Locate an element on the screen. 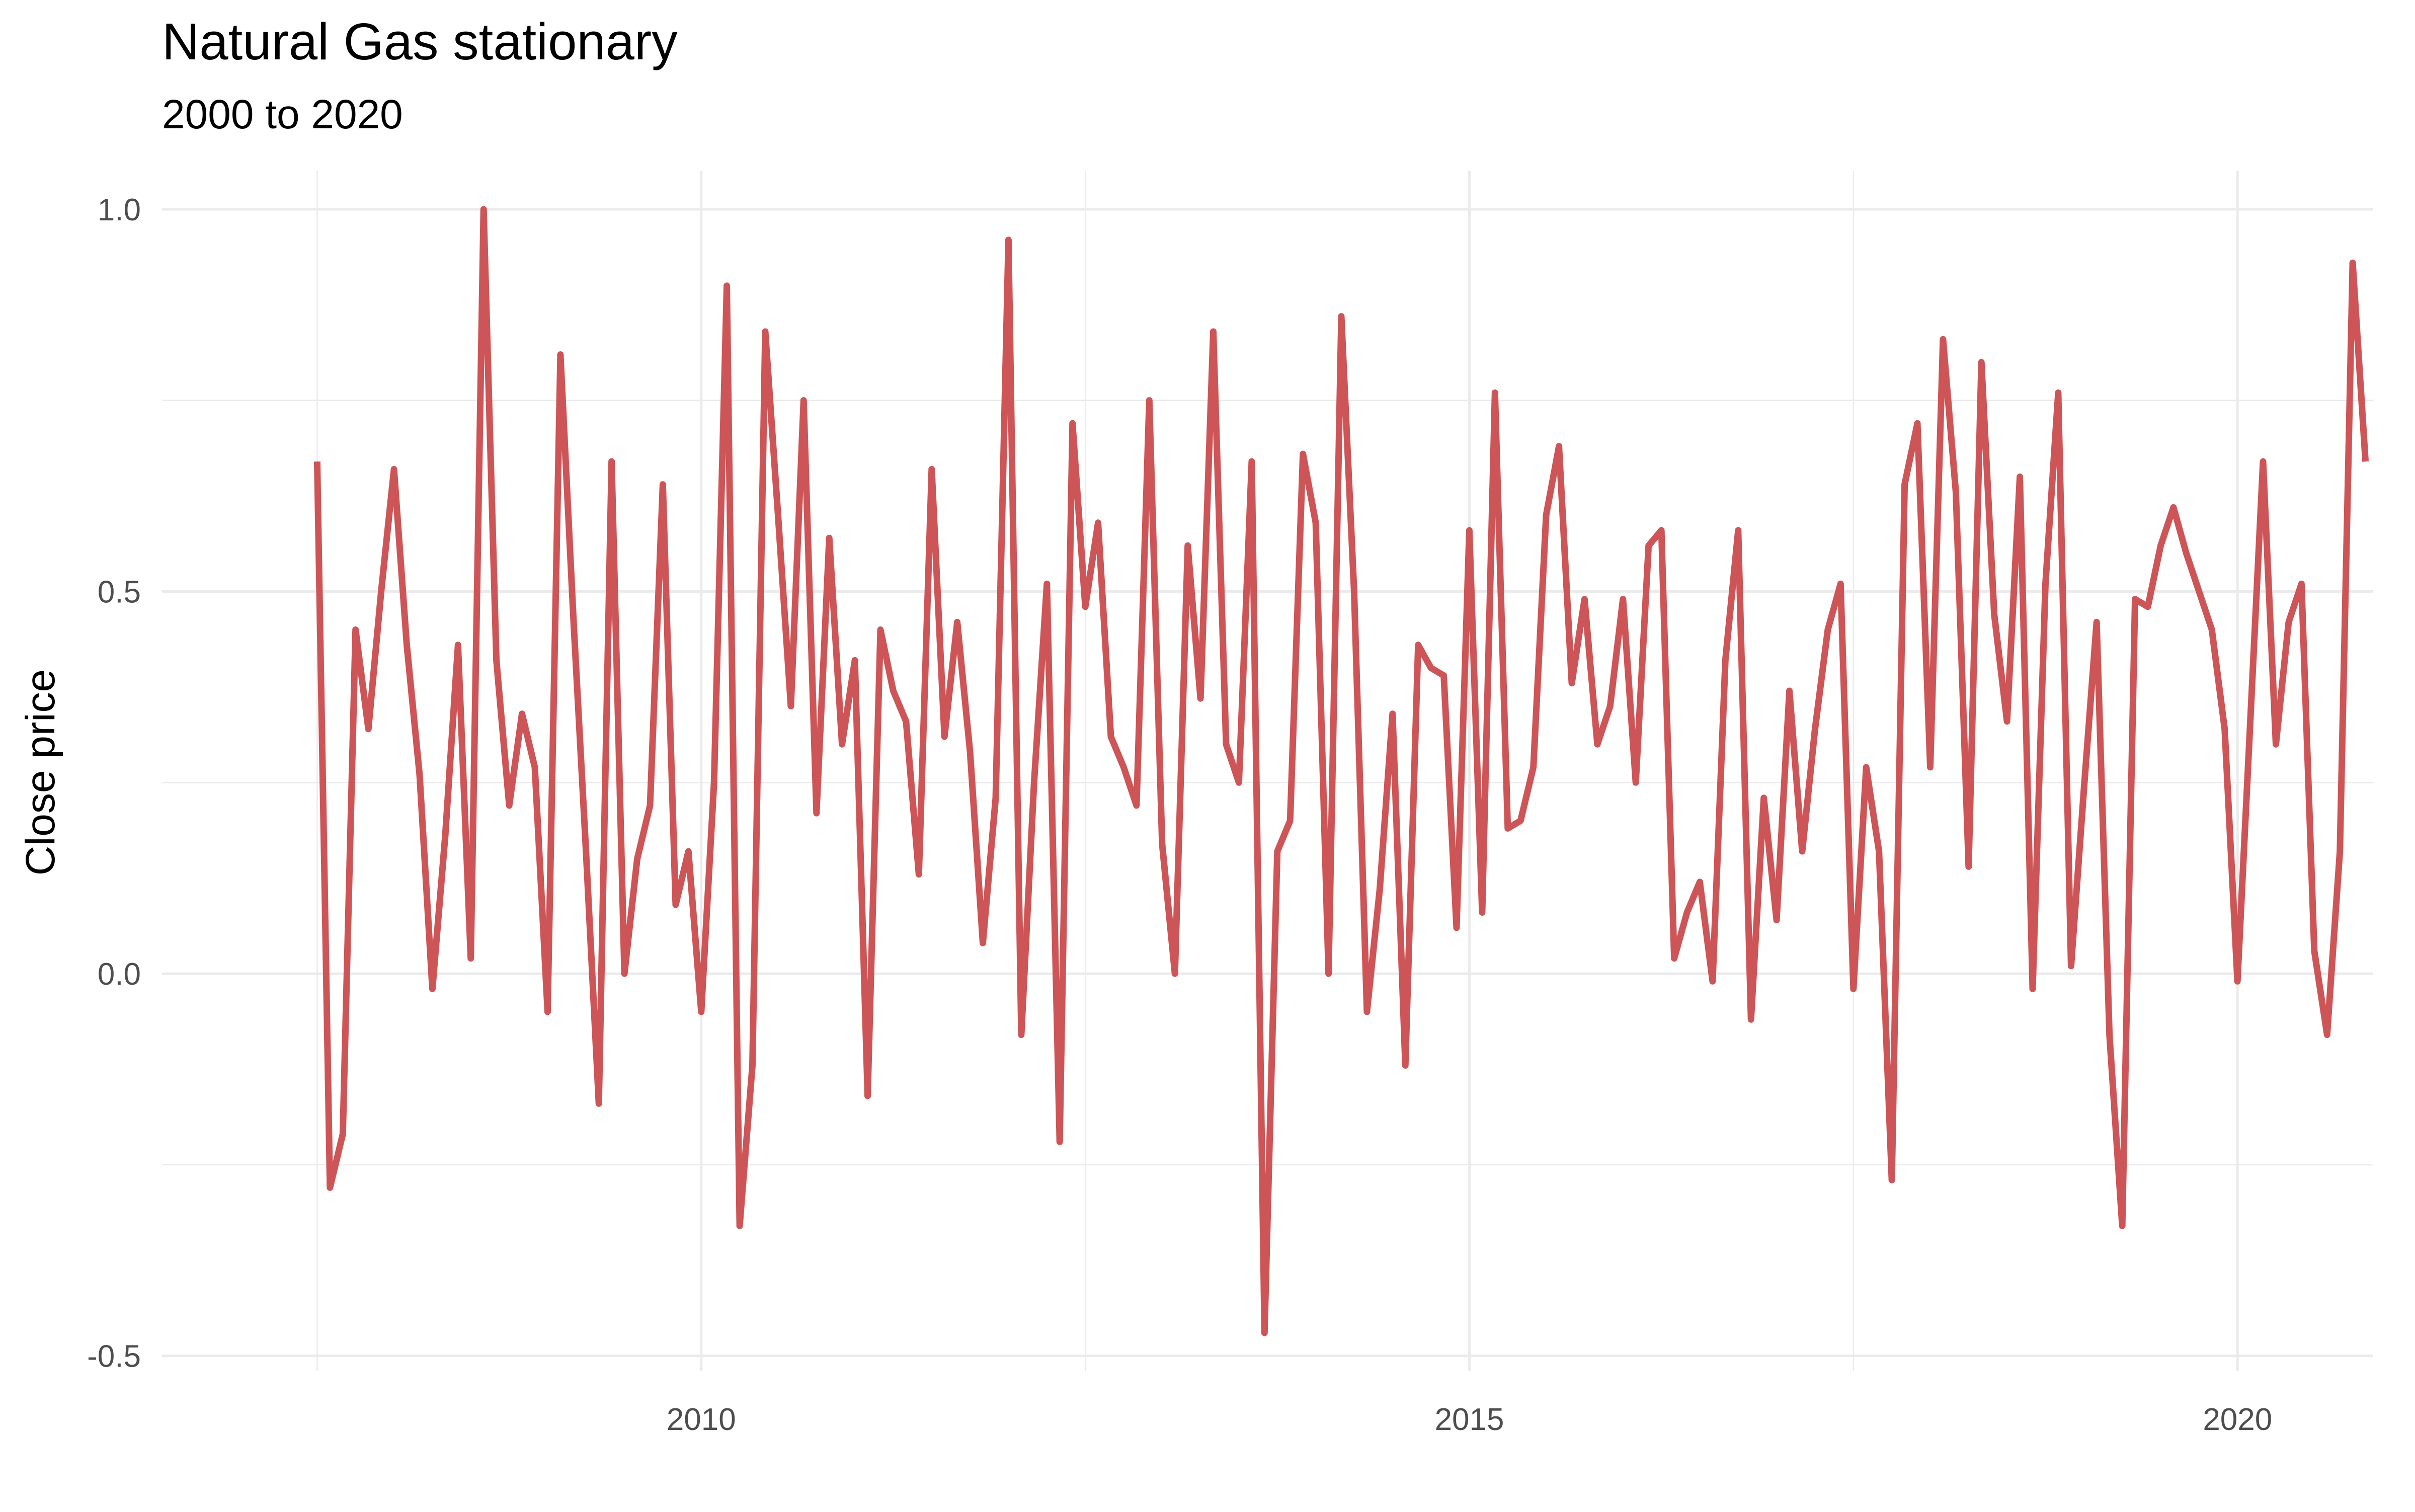 This screenshot has height=1512, width=2415. x-tick-label: 2015 is located at coordinates (1470, 1419).